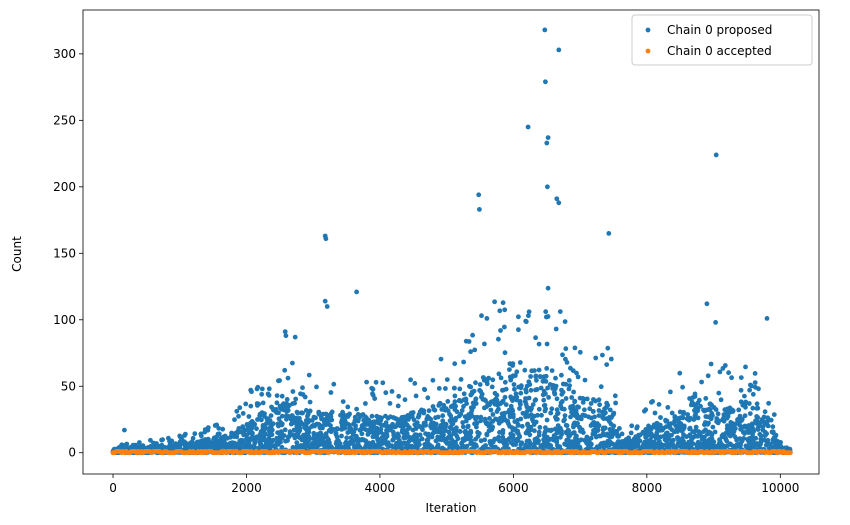 Image resolution: width=850 pixels, height=525 pixels. I want to click on x-tick-label: 10000, so click(780, 488).